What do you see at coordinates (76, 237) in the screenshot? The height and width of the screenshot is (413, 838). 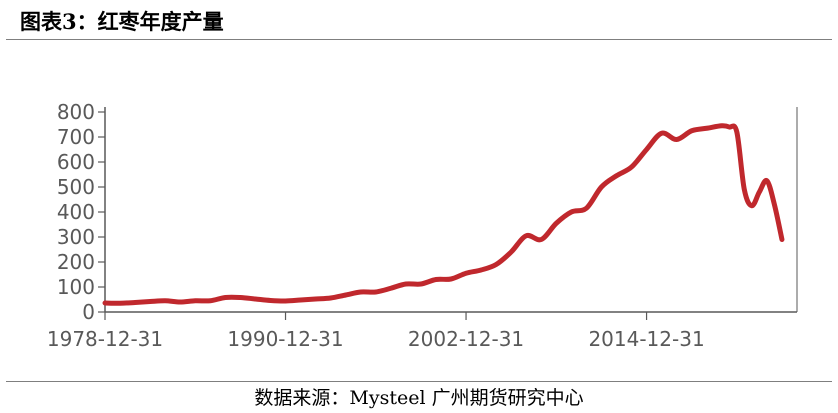 I see `y-tick-label: 300` at bounding box center [76, 237].